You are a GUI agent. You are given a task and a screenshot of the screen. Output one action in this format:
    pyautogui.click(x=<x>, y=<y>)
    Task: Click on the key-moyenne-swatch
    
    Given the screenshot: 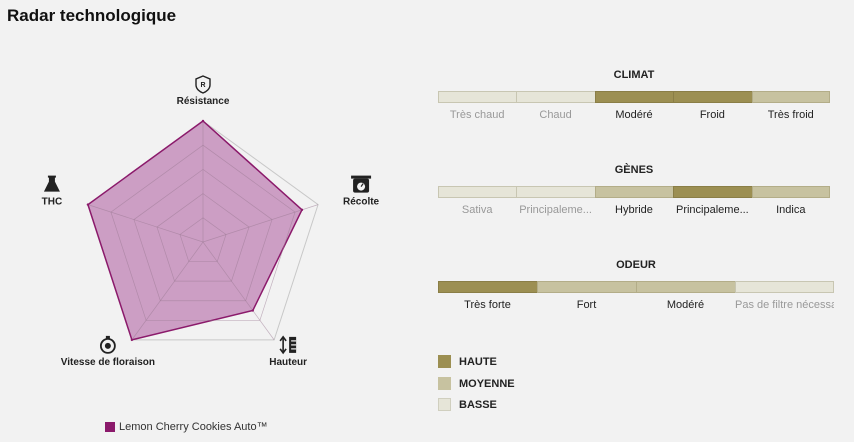 What is the action you would take?
    pyautogui.click(x=444, y=383)
    